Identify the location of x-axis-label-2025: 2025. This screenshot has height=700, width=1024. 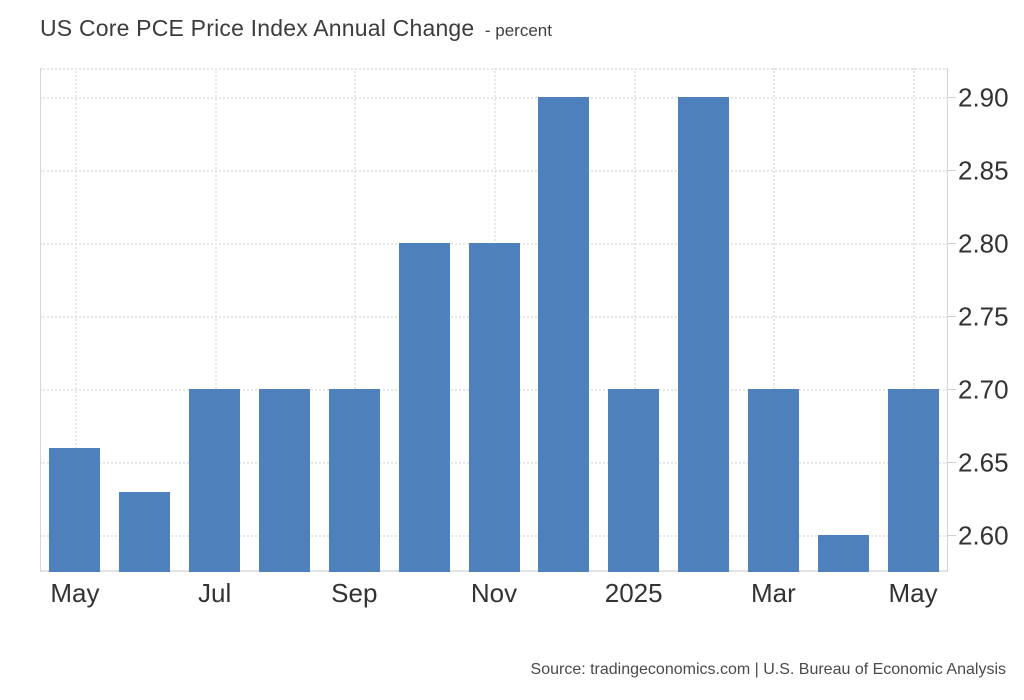
(633, 593).